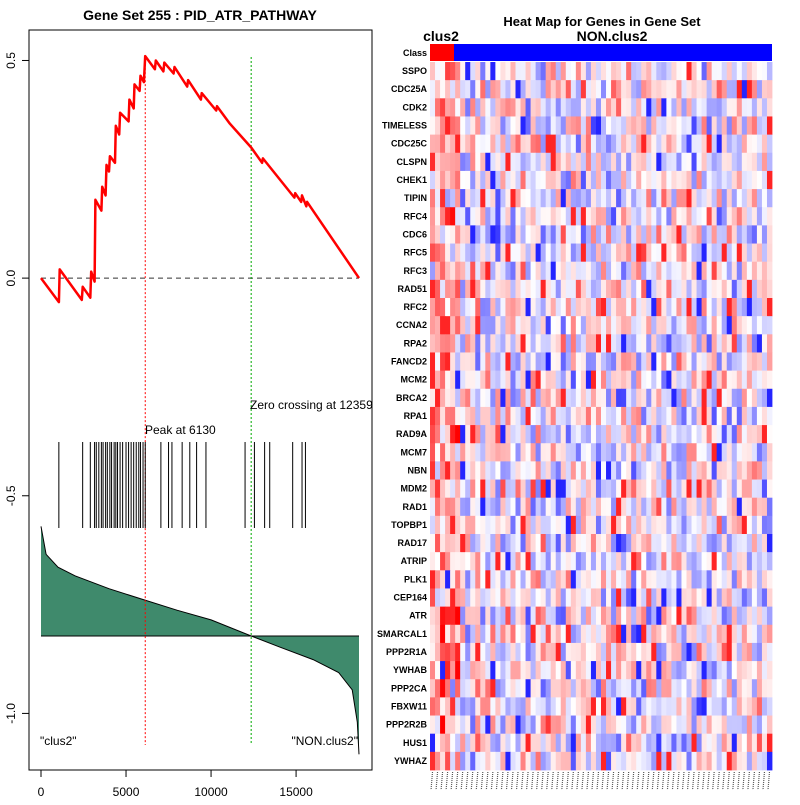  I want to click on gene-label: FBXW11, so click(409, 707).